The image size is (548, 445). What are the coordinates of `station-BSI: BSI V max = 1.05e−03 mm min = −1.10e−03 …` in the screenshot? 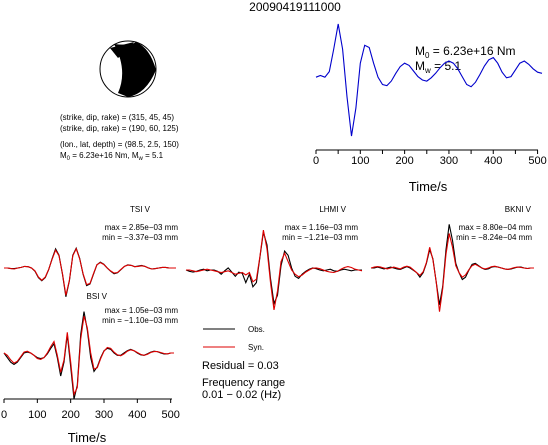 It's located at (133, 308).